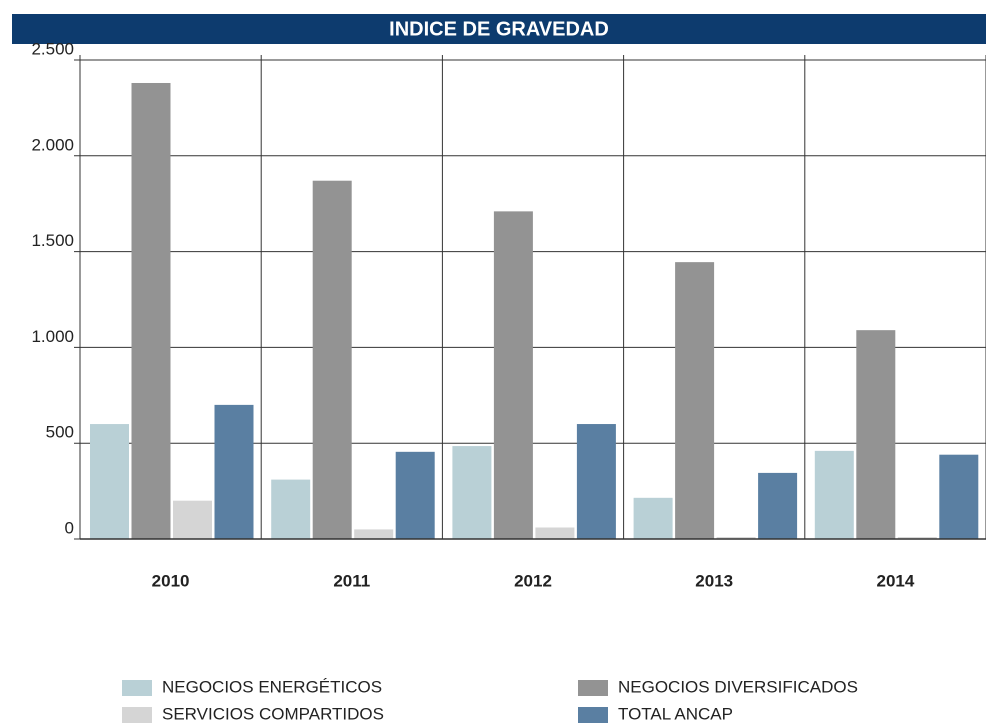  I want to click on legend-label: NEGOCIOS DIVERSIFICADOS, so click(738, 686).